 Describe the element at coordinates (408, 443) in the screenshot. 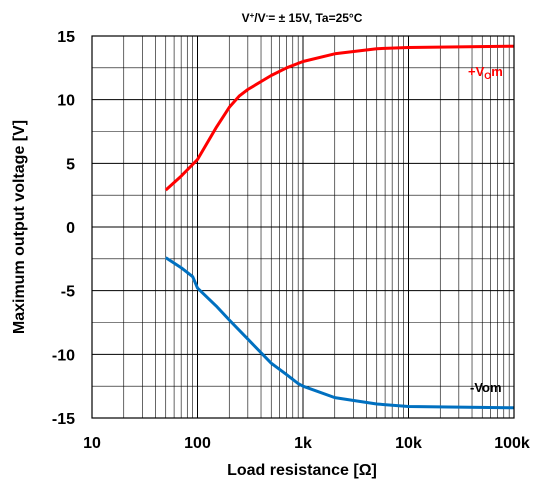

I see `x-tick-label: 10k` at that location.